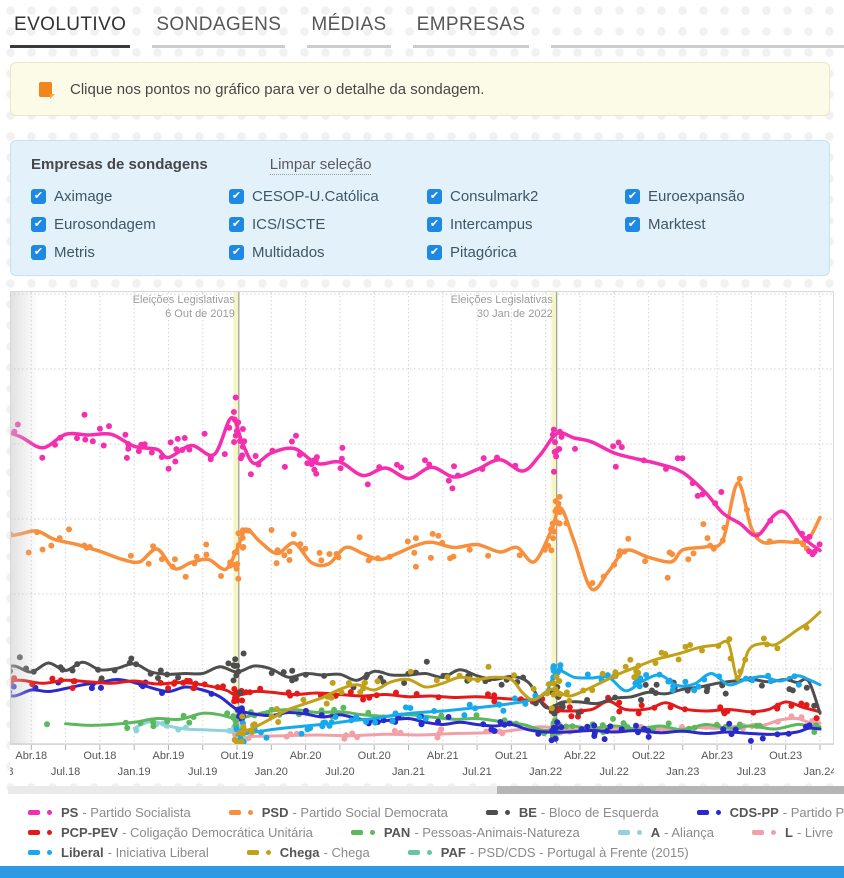 This screenshot has width=844, height=878. Describe the element at coordinates (792, 832) in the screenshot. I see `legend-item-livre: L- Livre` at that location.